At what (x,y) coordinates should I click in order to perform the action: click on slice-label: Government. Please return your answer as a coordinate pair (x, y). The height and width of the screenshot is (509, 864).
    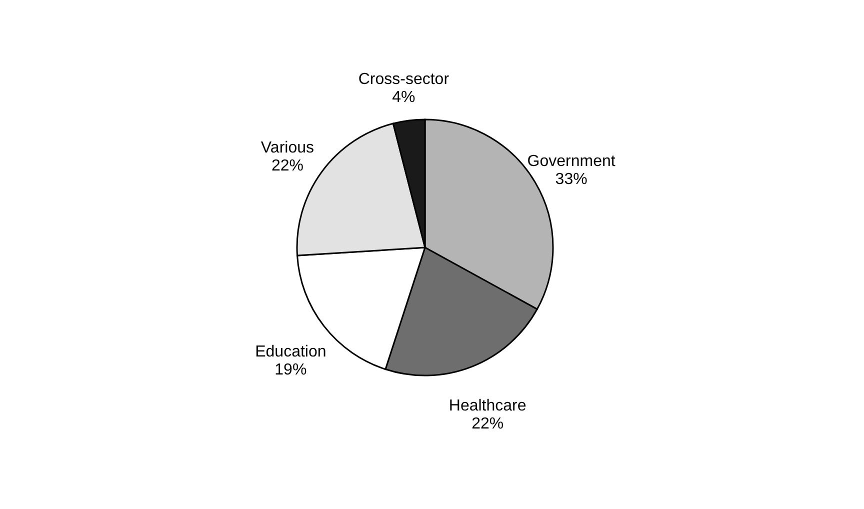
    Looking at the image, I should click on (571, 161).